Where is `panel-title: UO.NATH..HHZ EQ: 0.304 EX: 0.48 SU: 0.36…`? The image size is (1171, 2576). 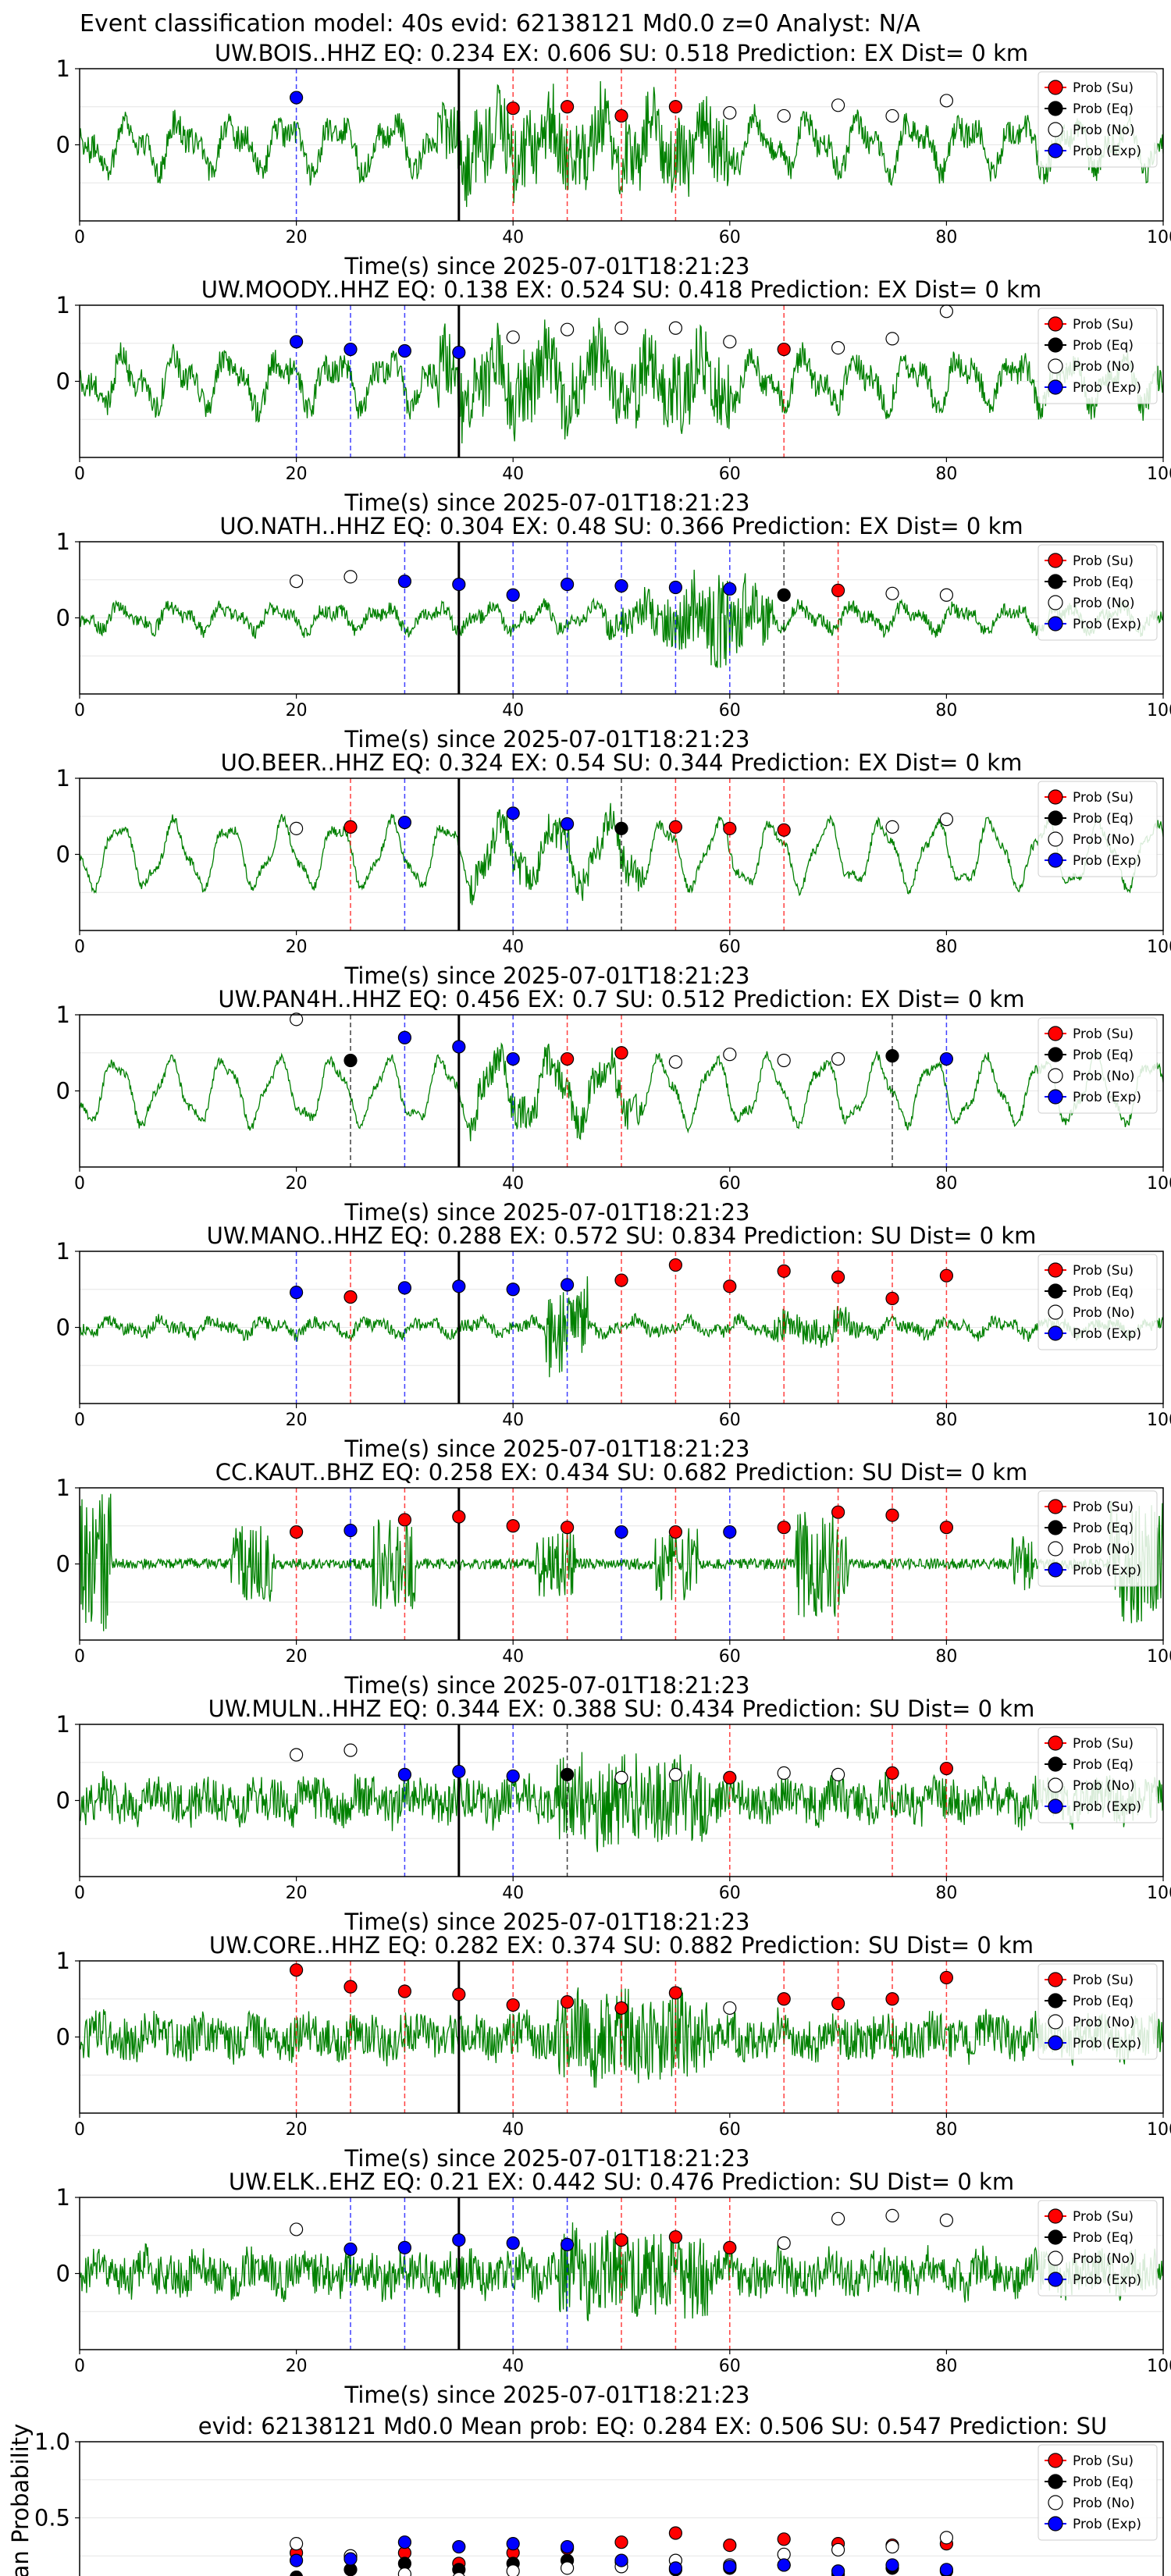
panel-title: UO.NATH..HHZ EQ: 0.304 EX: 0.48 SU: 0.36… is located at coordinates (621, 526).